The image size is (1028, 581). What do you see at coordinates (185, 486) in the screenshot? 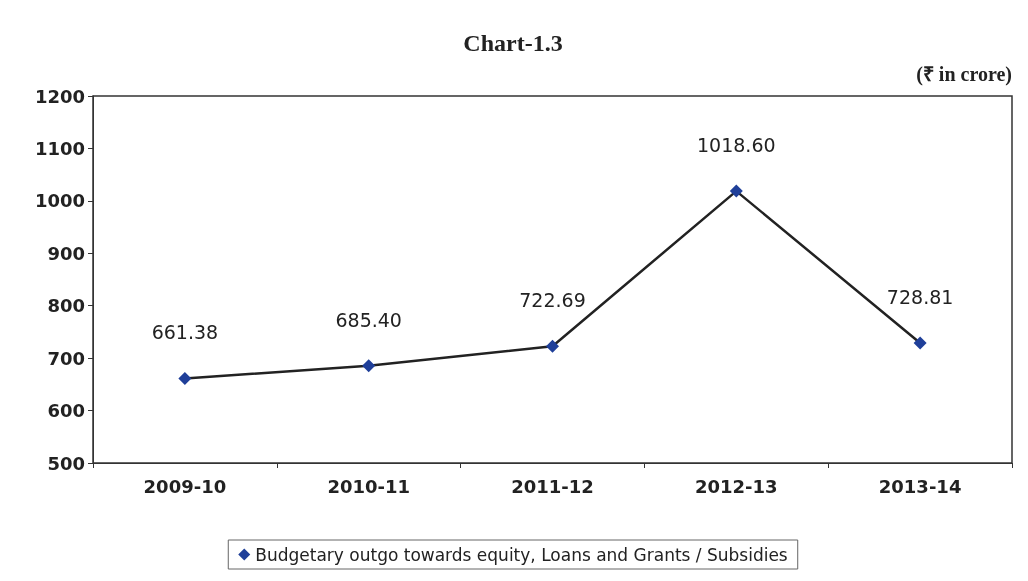
I see `x-tick-label: 2009-10` at bounding box center [185, 486].